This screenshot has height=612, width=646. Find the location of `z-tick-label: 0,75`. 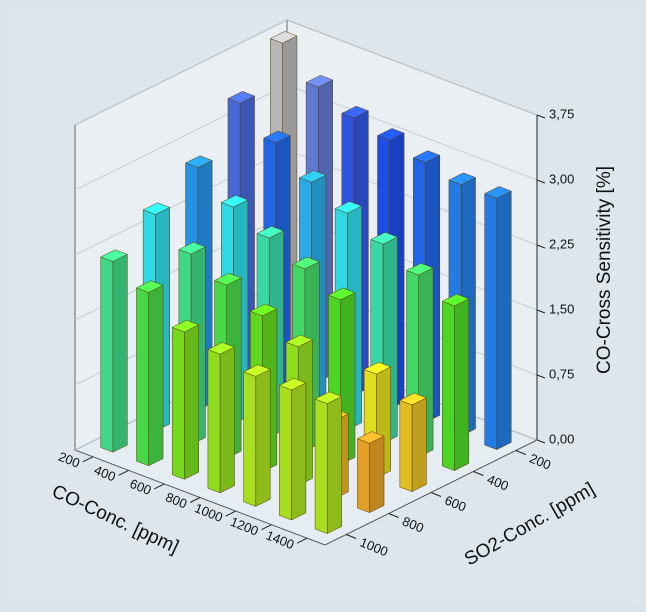

z-tick-label: 0,75 is located at coordinates (561, 373).